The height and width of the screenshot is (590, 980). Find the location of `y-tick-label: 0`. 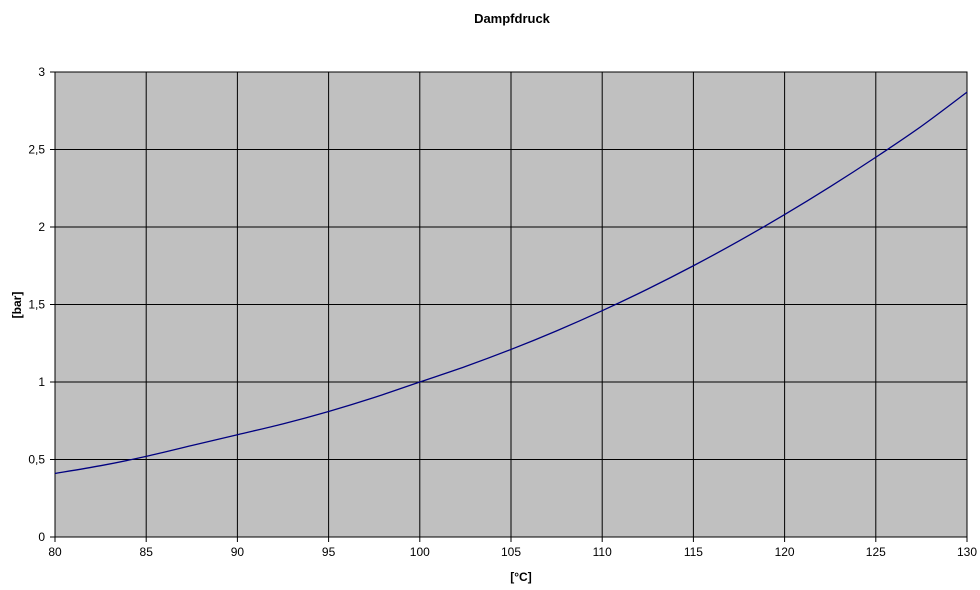

y-tick-label: 0 is located at coordinates (41, 537).